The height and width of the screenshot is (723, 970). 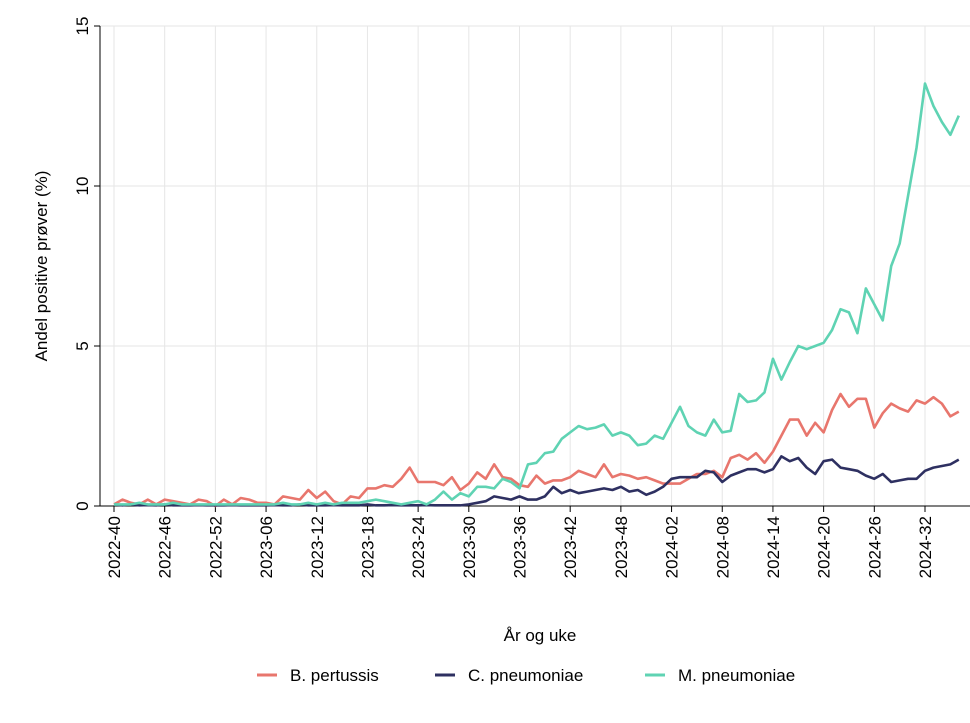 I want to click on x-tick-label: 2024-32, so click(x=925, y=547).